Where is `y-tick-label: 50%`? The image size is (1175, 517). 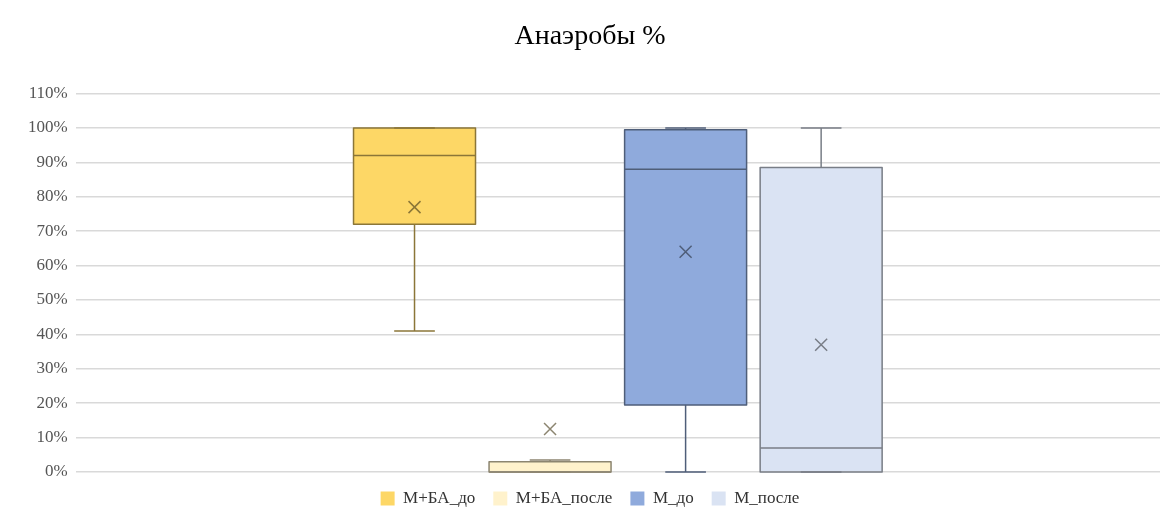
y-tick-label: 50% is located at coordinates (52, 299).